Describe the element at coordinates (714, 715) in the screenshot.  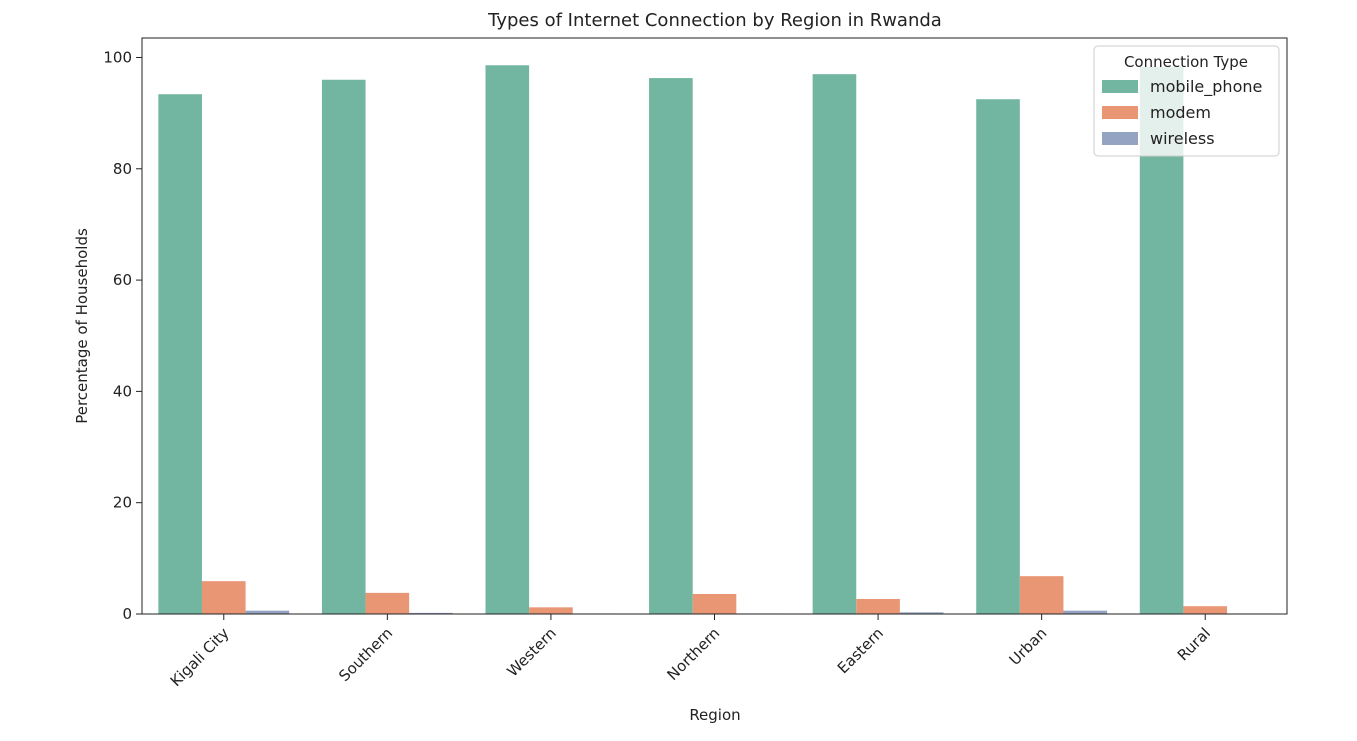
I see `x-axis-label: Region` at that location.